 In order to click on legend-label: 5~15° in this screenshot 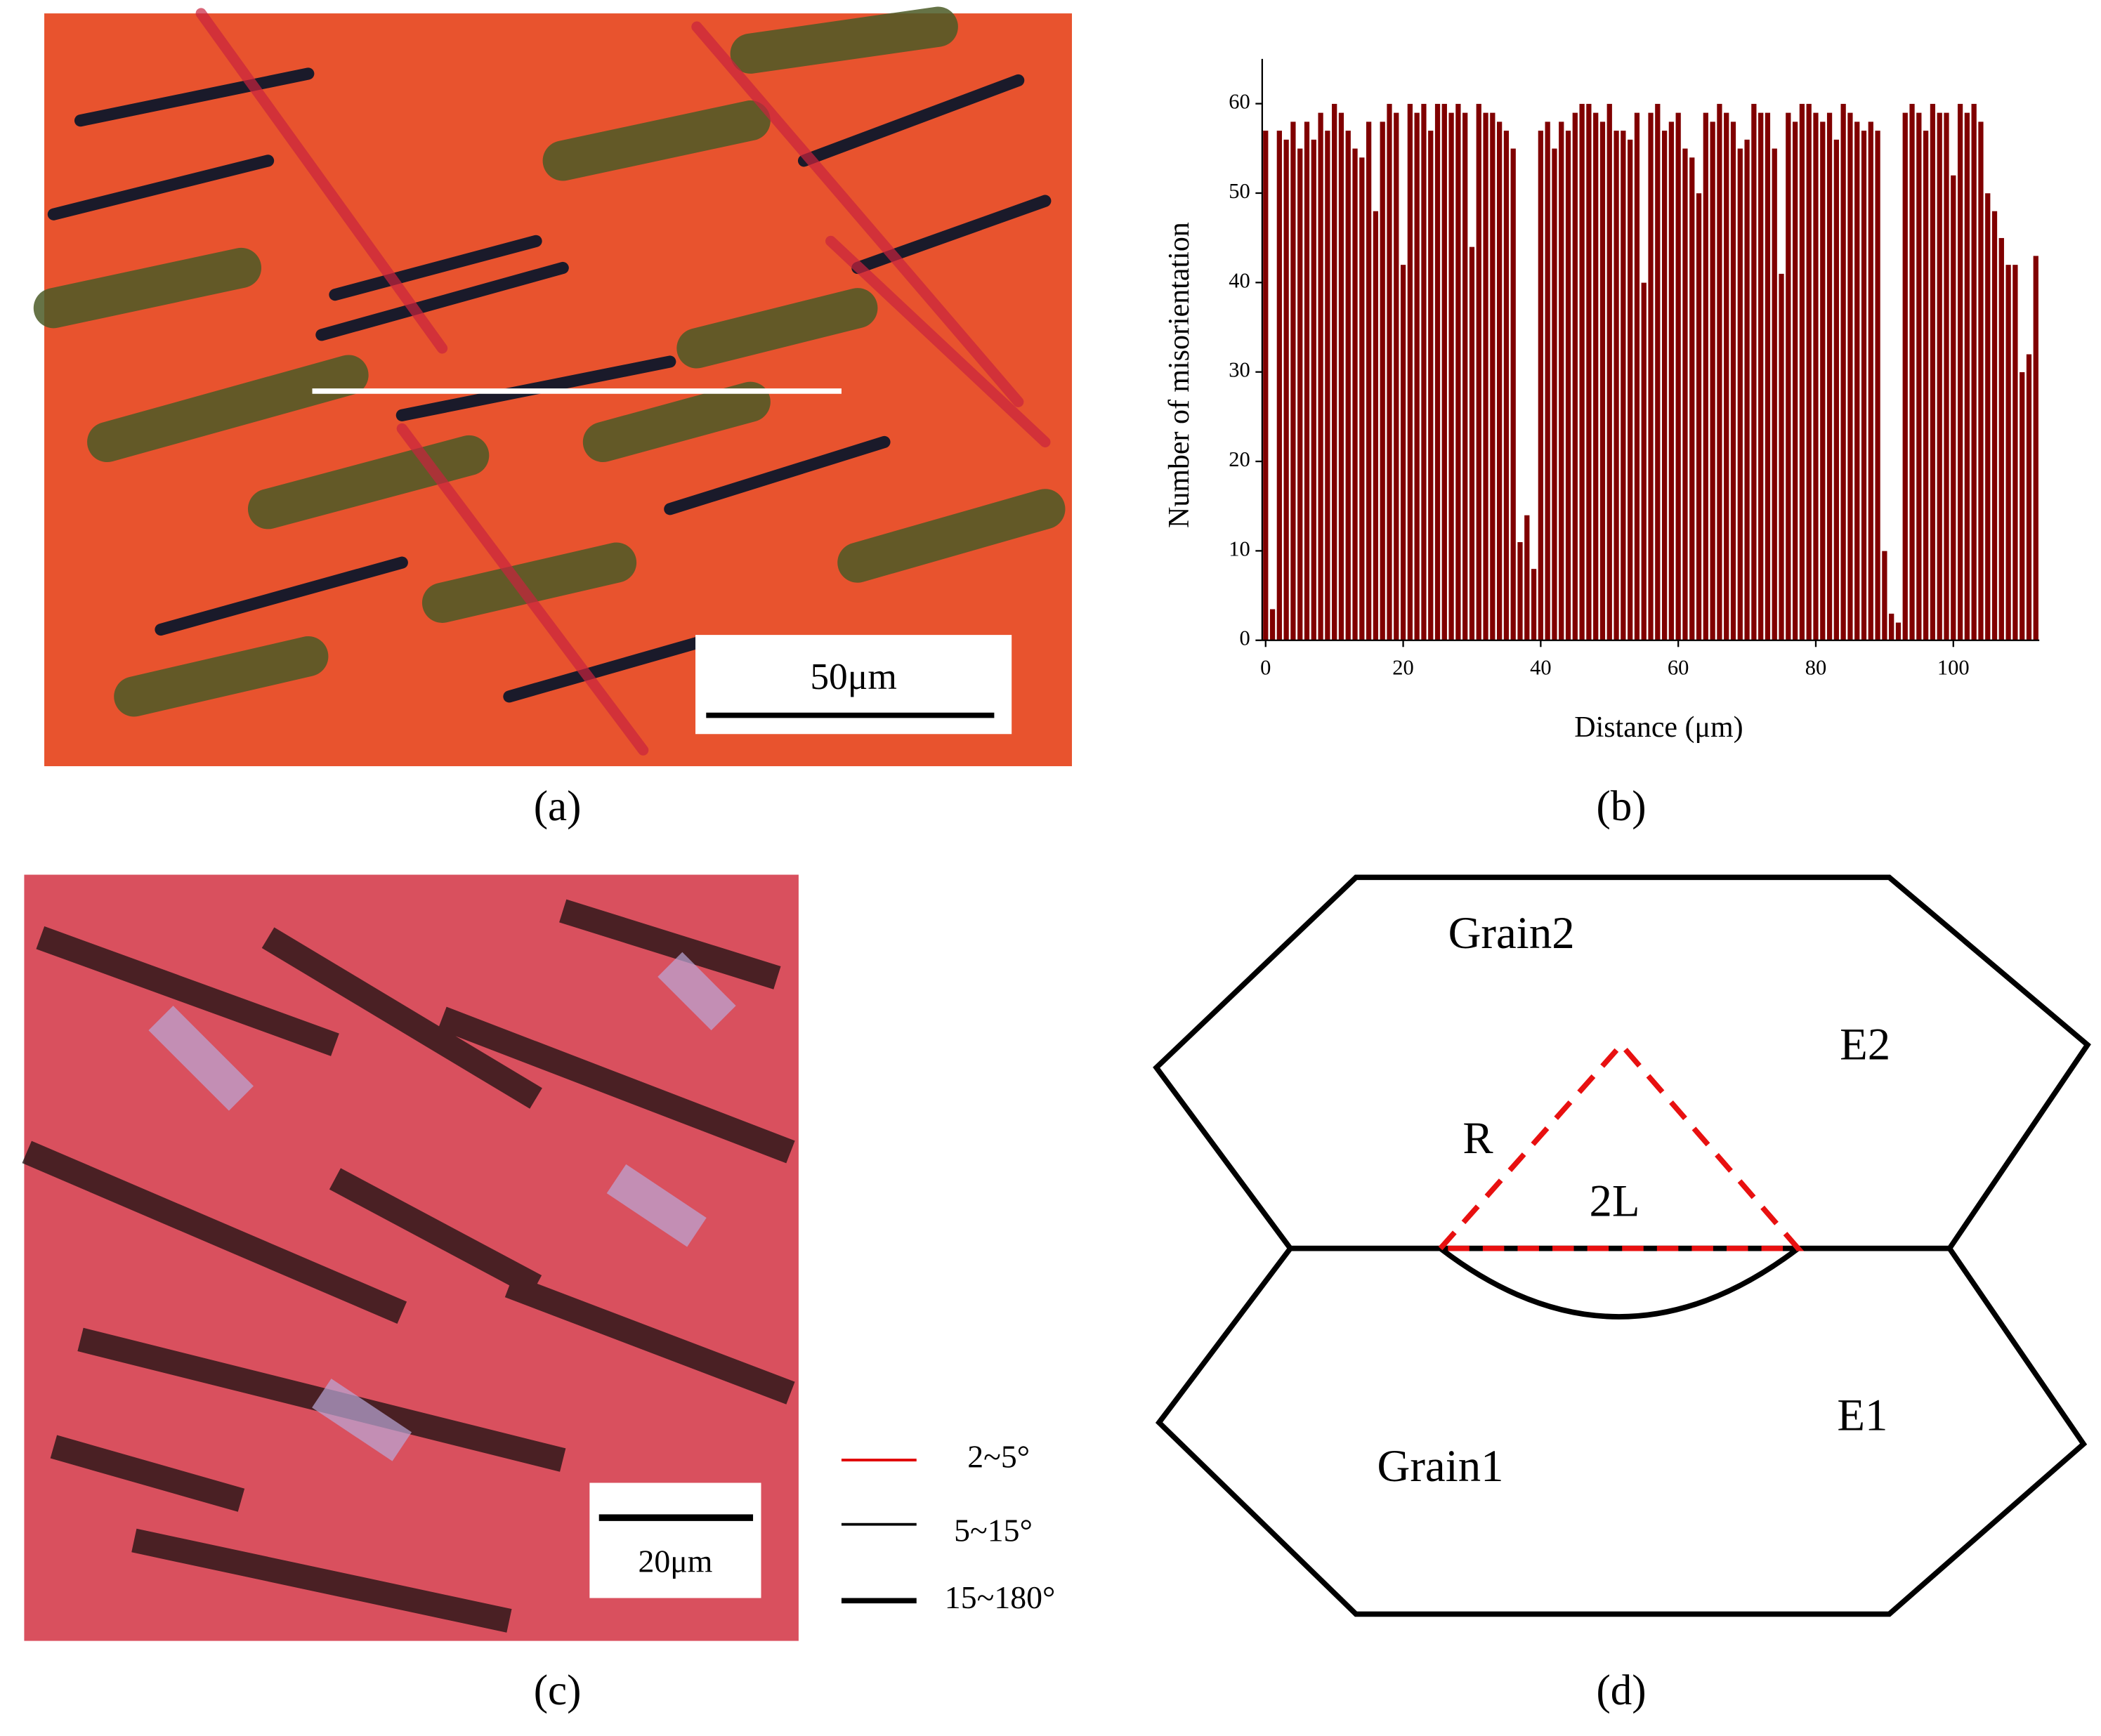, I will do `click(994, 1530)`.